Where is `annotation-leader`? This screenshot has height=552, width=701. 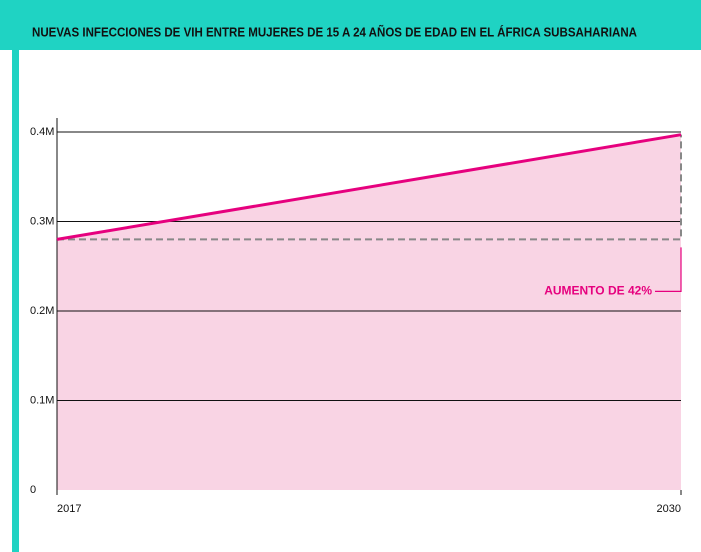
annotation-leader is located at coordinates (668, 269).